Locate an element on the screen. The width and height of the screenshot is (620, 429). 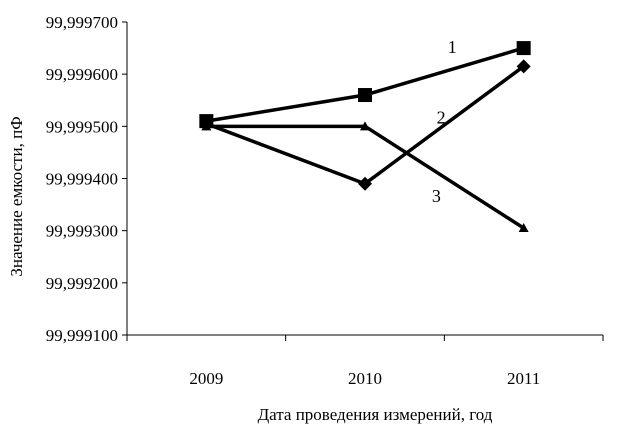
y-tick-label: 99,999300 is located at coordinates (82, 231).